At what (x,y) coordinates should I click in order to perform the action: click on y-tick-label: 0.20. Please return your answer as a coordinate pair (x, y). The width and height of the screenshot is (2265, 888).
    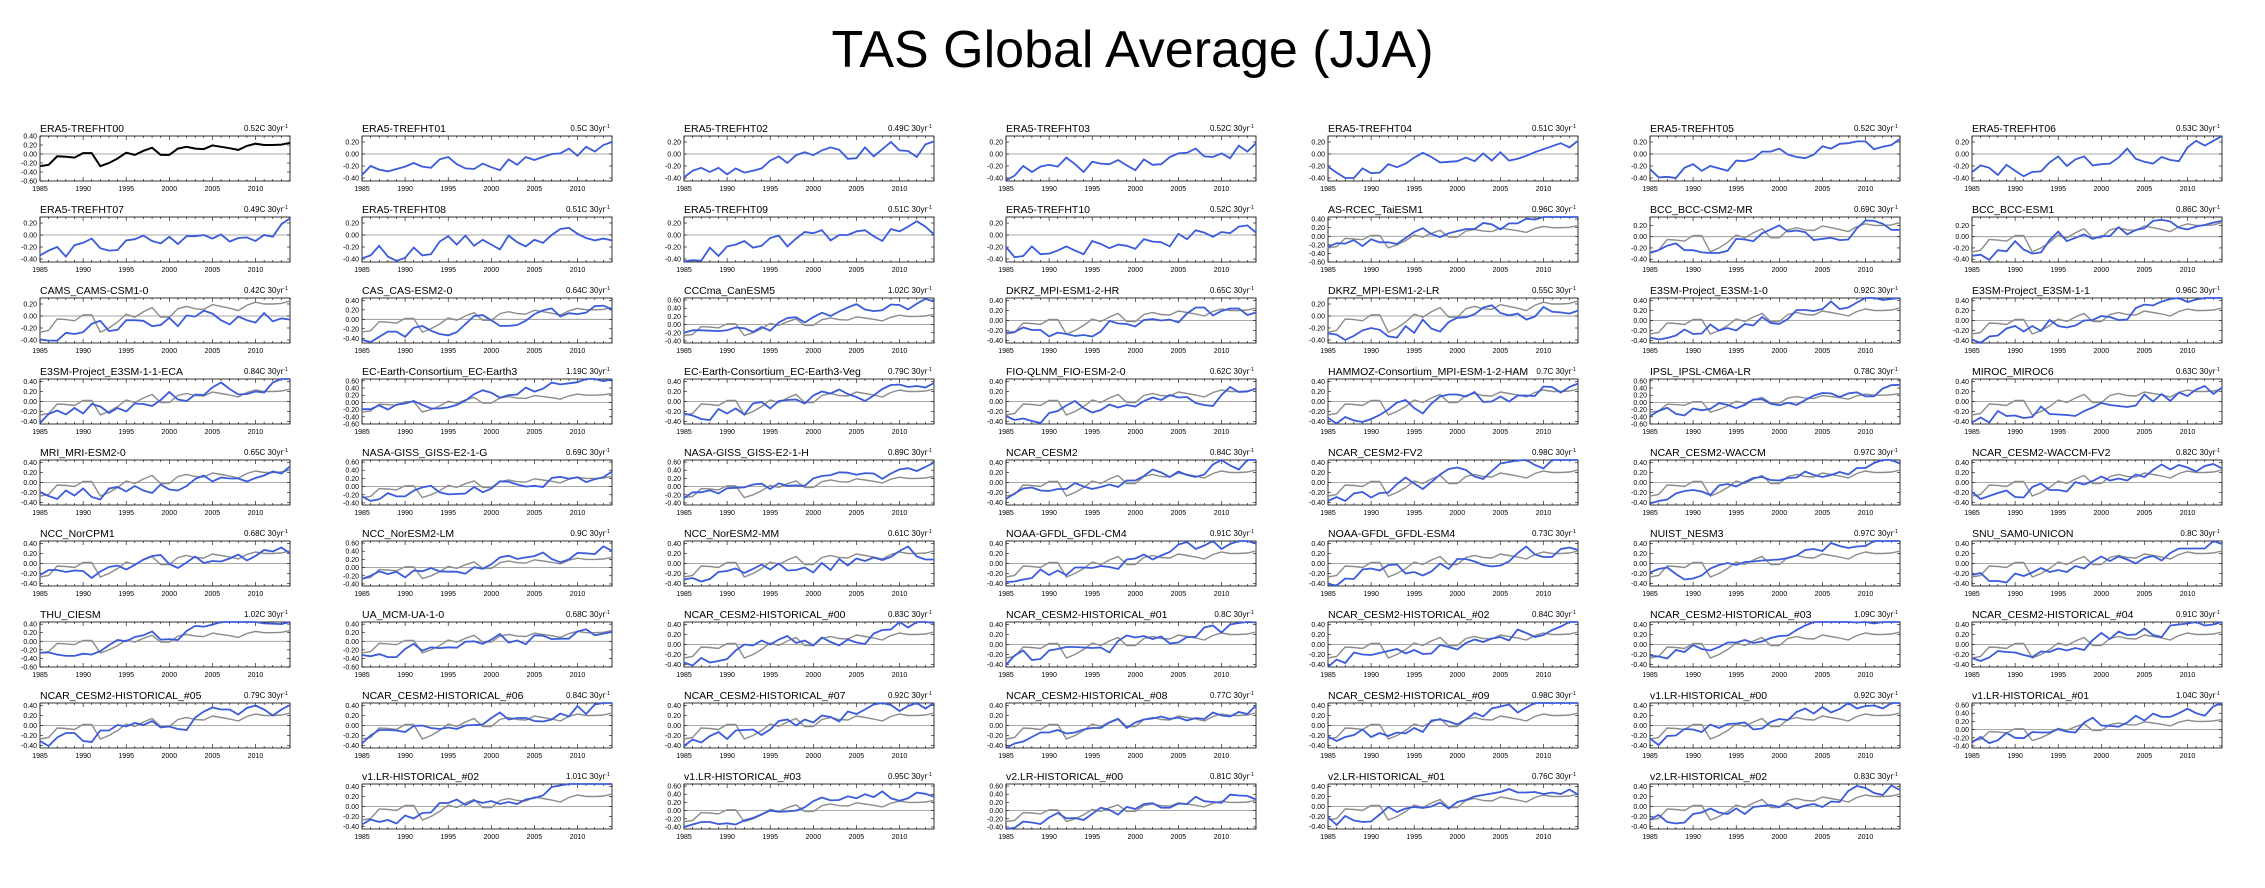
    Looking at the image, I should click on (674, 317).